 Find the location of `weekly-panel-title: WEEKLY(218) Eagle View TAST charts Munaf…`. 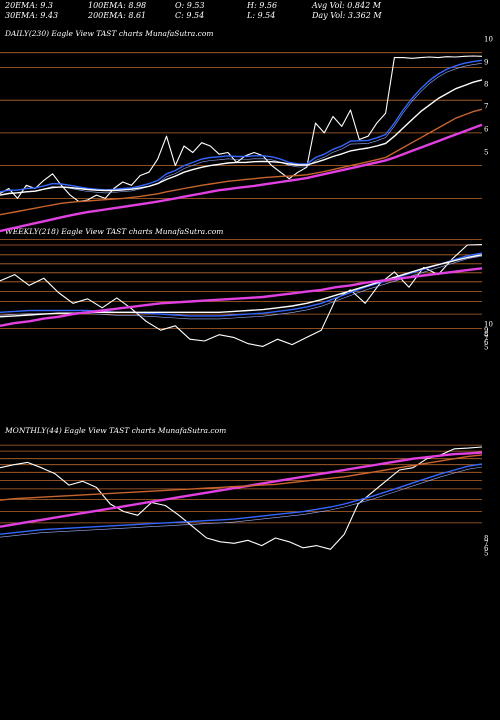

weekly-panel-title: WEEKLY(218) Eagle View TAST charts Munaf… is located at coordinates (114, 231).